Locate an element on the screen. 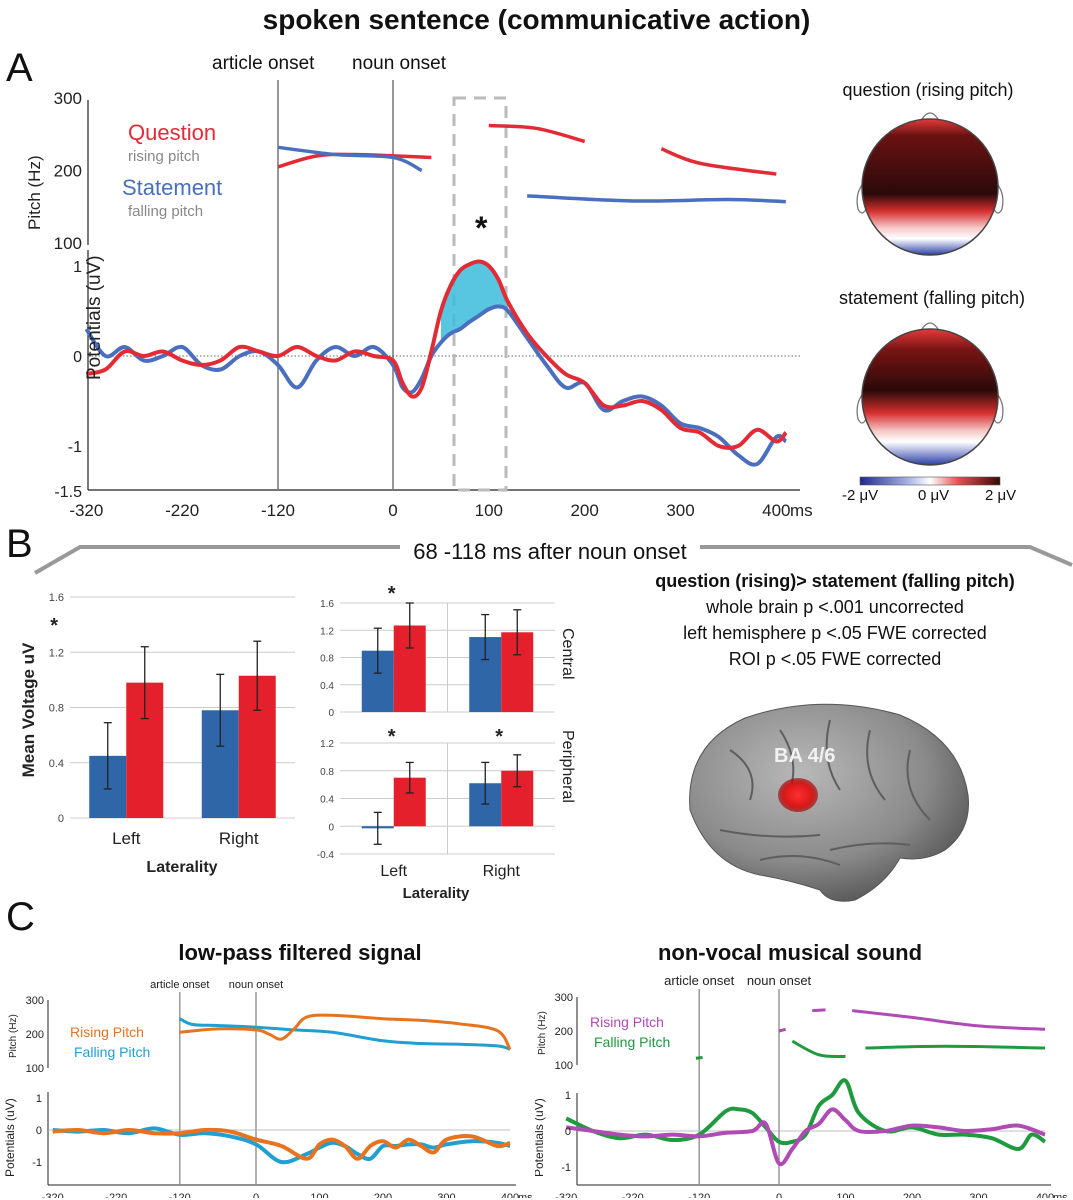 This screenshot has height=1200, width=1073. legend-statement: Statement is located at coordinates (172, 187).